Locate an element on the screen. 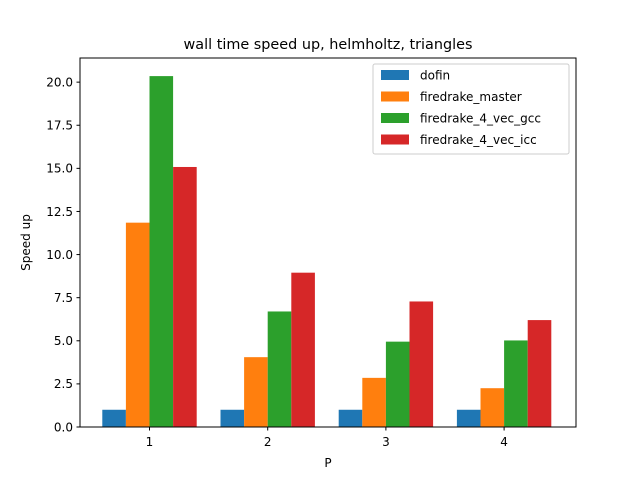  y-tick-label: 10.0 is located at coordinates (59, 255).